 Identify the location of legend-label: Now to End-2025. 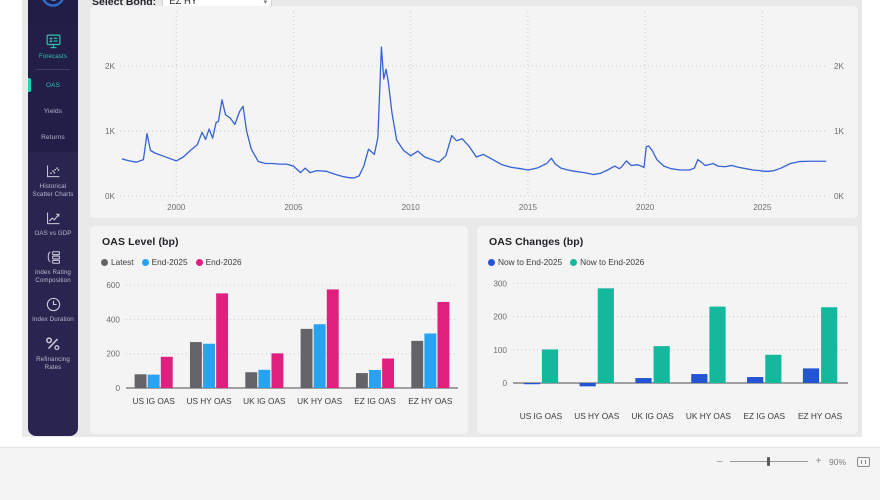
(530, 262).